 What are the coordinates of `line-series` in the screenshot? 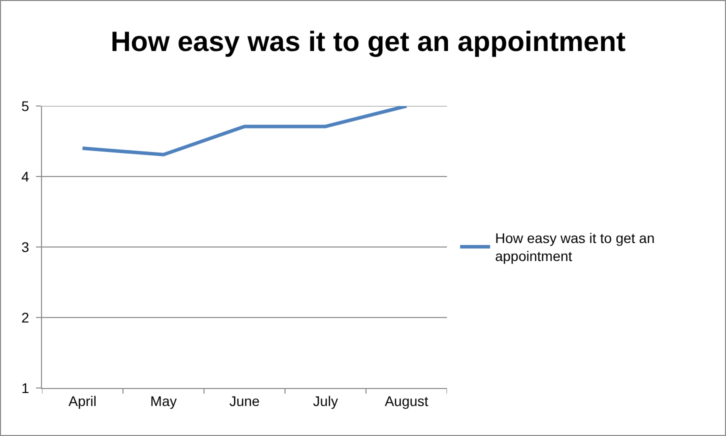 It's located at (244, 131).